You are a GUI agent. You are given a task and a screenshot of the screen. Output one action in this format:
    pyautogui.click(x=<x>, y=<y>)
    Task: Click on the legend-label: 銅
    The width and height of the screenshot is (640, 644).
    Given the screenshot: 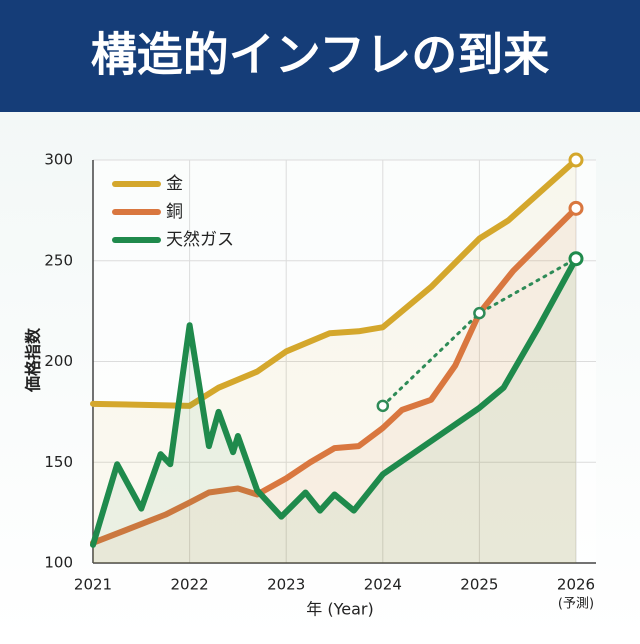 What is the action you would take?
    pyautogui.click(x=174, y=212)
    